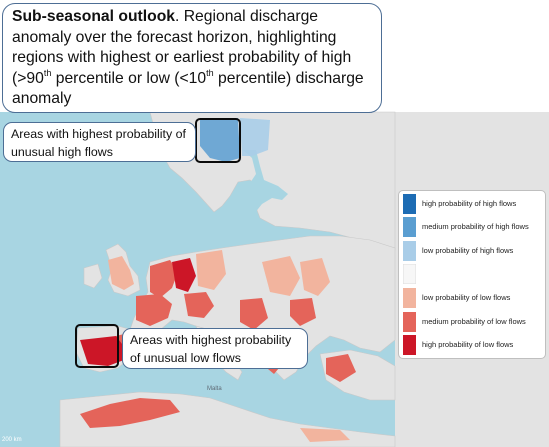 The width and height of the screenshot is (549, 447). What do you see at coordinates (468, 344) in the screenshot?
I see `legend-label: high probability of low flows` at bounding box center [468, 344].